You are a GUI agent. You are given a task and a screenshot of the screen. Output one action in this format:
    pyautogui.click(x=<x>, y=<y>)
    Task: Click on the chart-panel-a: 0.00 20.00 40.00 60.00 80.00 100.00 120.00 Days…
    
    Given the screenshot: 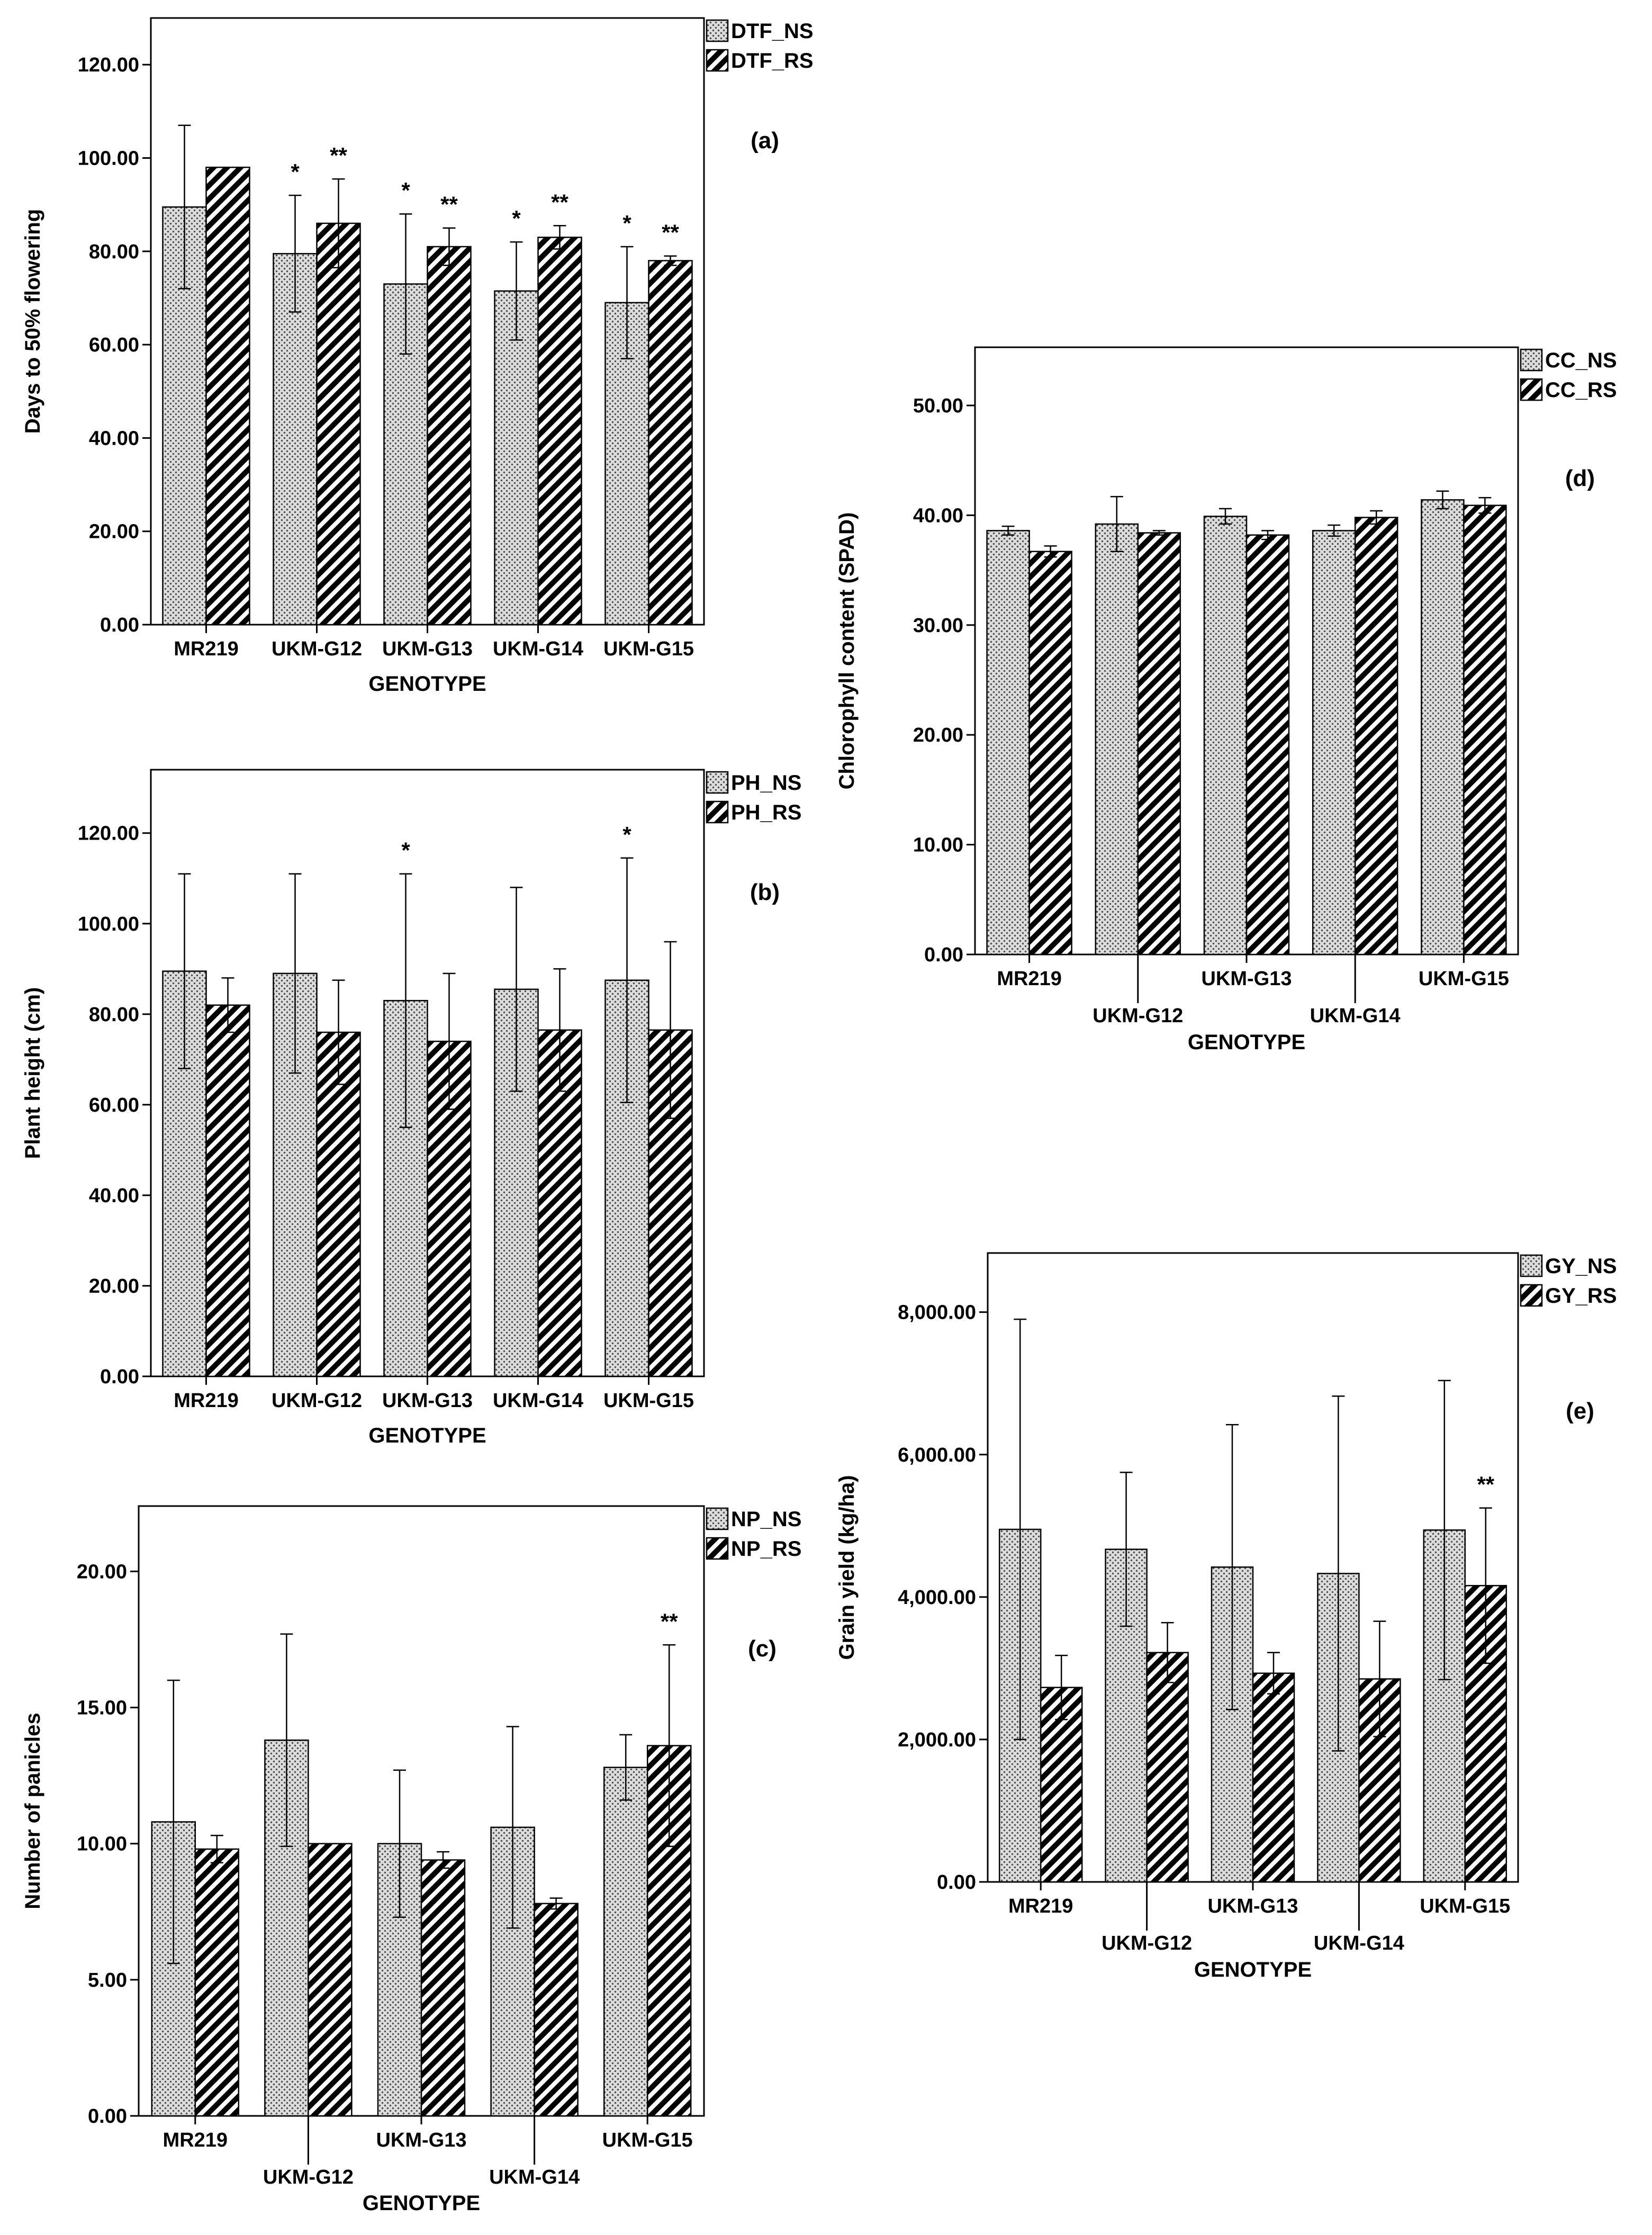 What is the action you would take?
    pyautogui.click(x=418, y=356)
    